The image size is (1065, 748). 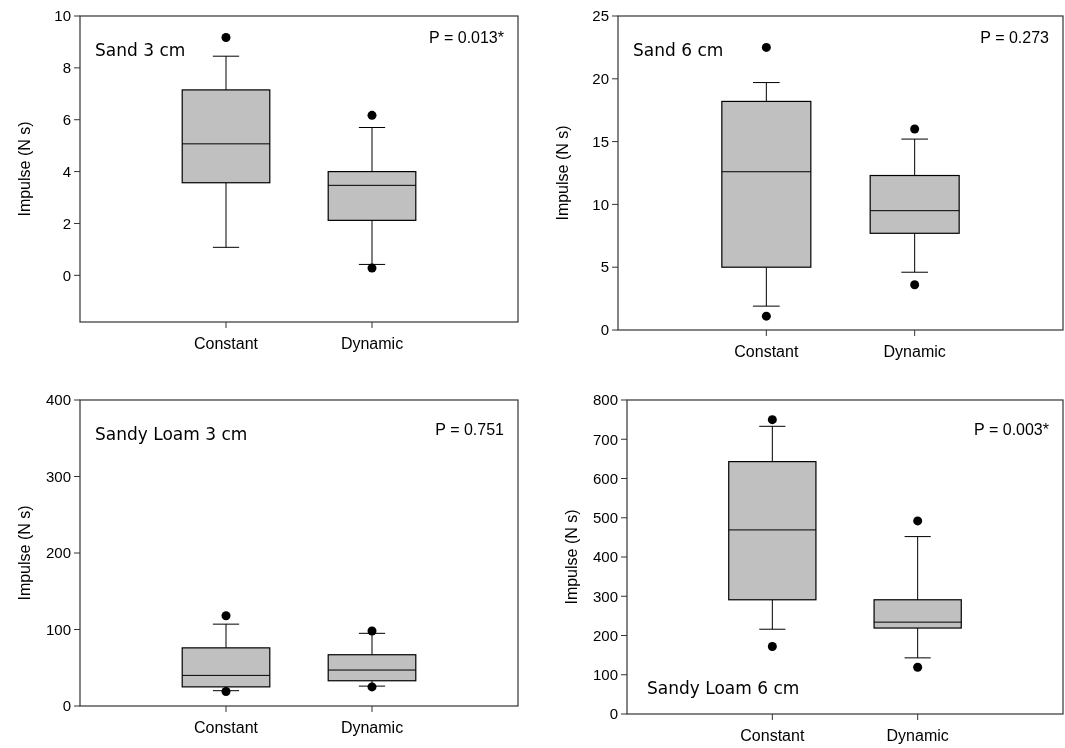 I want to click on y-tick-label: 2, so click(x=66, y=223).